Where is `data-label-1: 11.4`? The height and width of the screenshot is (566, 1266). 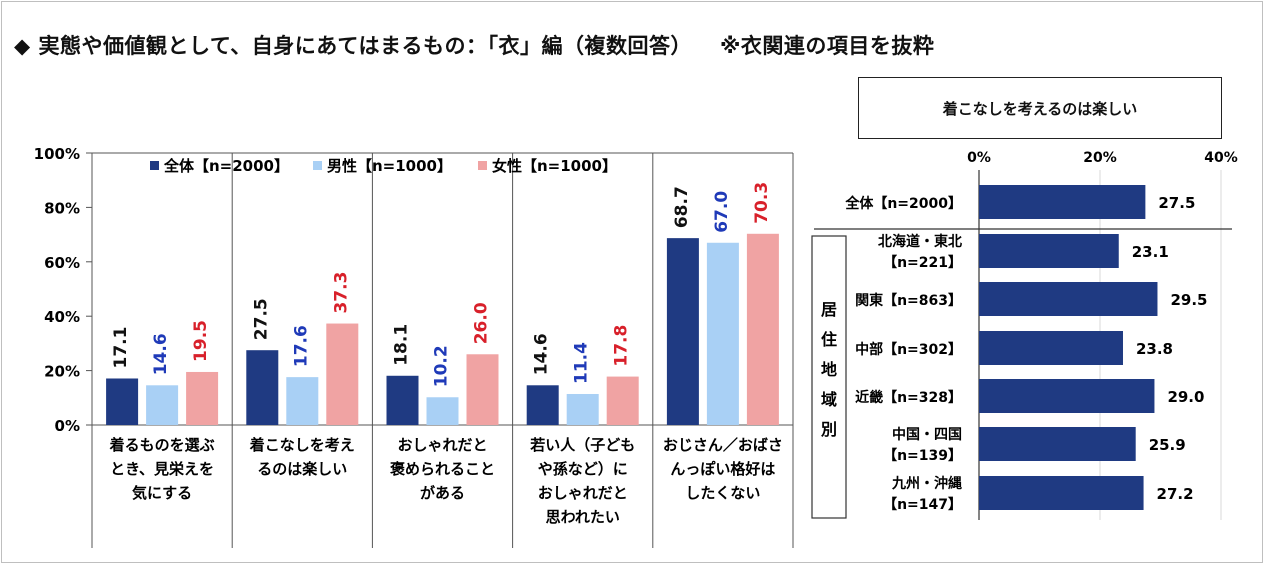 data-label-1: 11.4 is located at coordinates (582, 363).